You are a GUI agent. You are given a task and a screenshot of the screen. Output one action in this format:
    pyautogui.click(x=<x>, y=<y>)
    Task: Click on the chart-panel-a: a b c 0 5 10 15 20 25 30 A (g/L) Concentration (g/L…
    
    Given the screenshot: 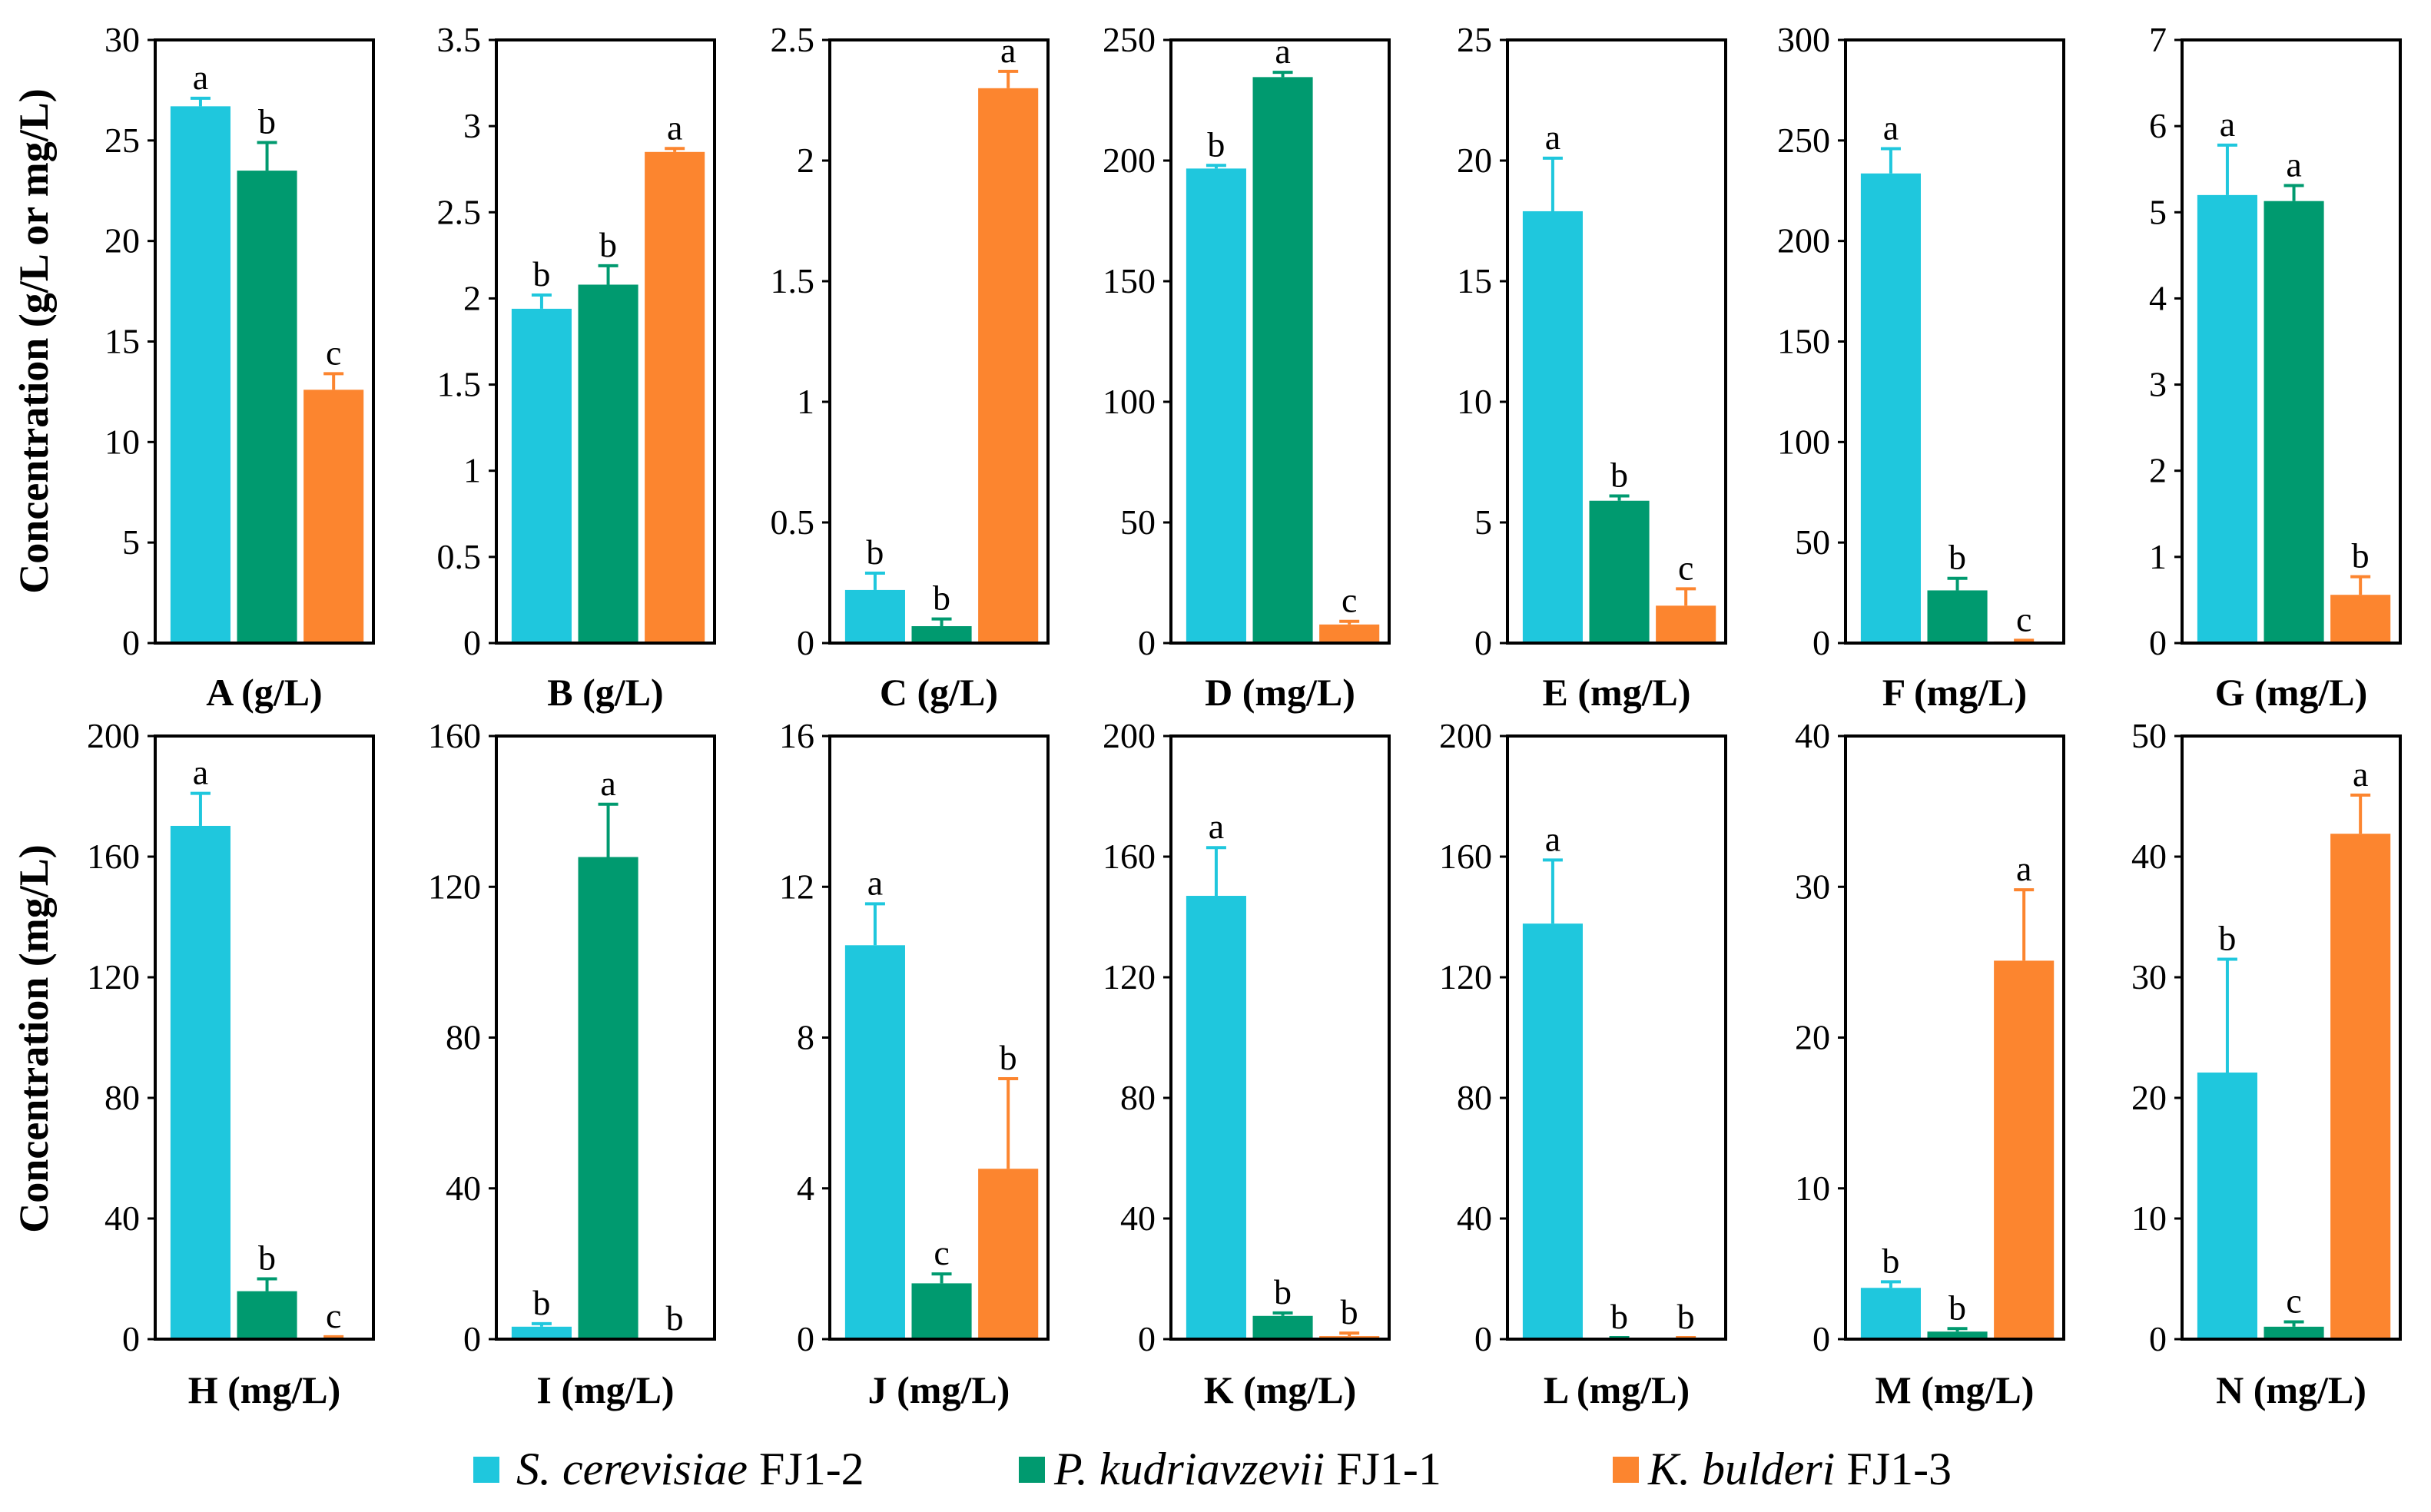 What is the action you would take?
    pyautogui.click(x=193, y=367)
    